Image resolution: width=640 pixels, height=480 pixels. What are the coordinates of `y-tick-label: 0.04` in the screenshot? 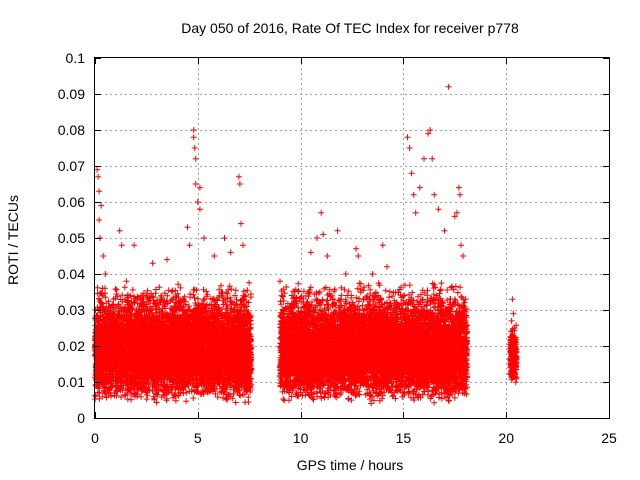 It's located at (71, 274).